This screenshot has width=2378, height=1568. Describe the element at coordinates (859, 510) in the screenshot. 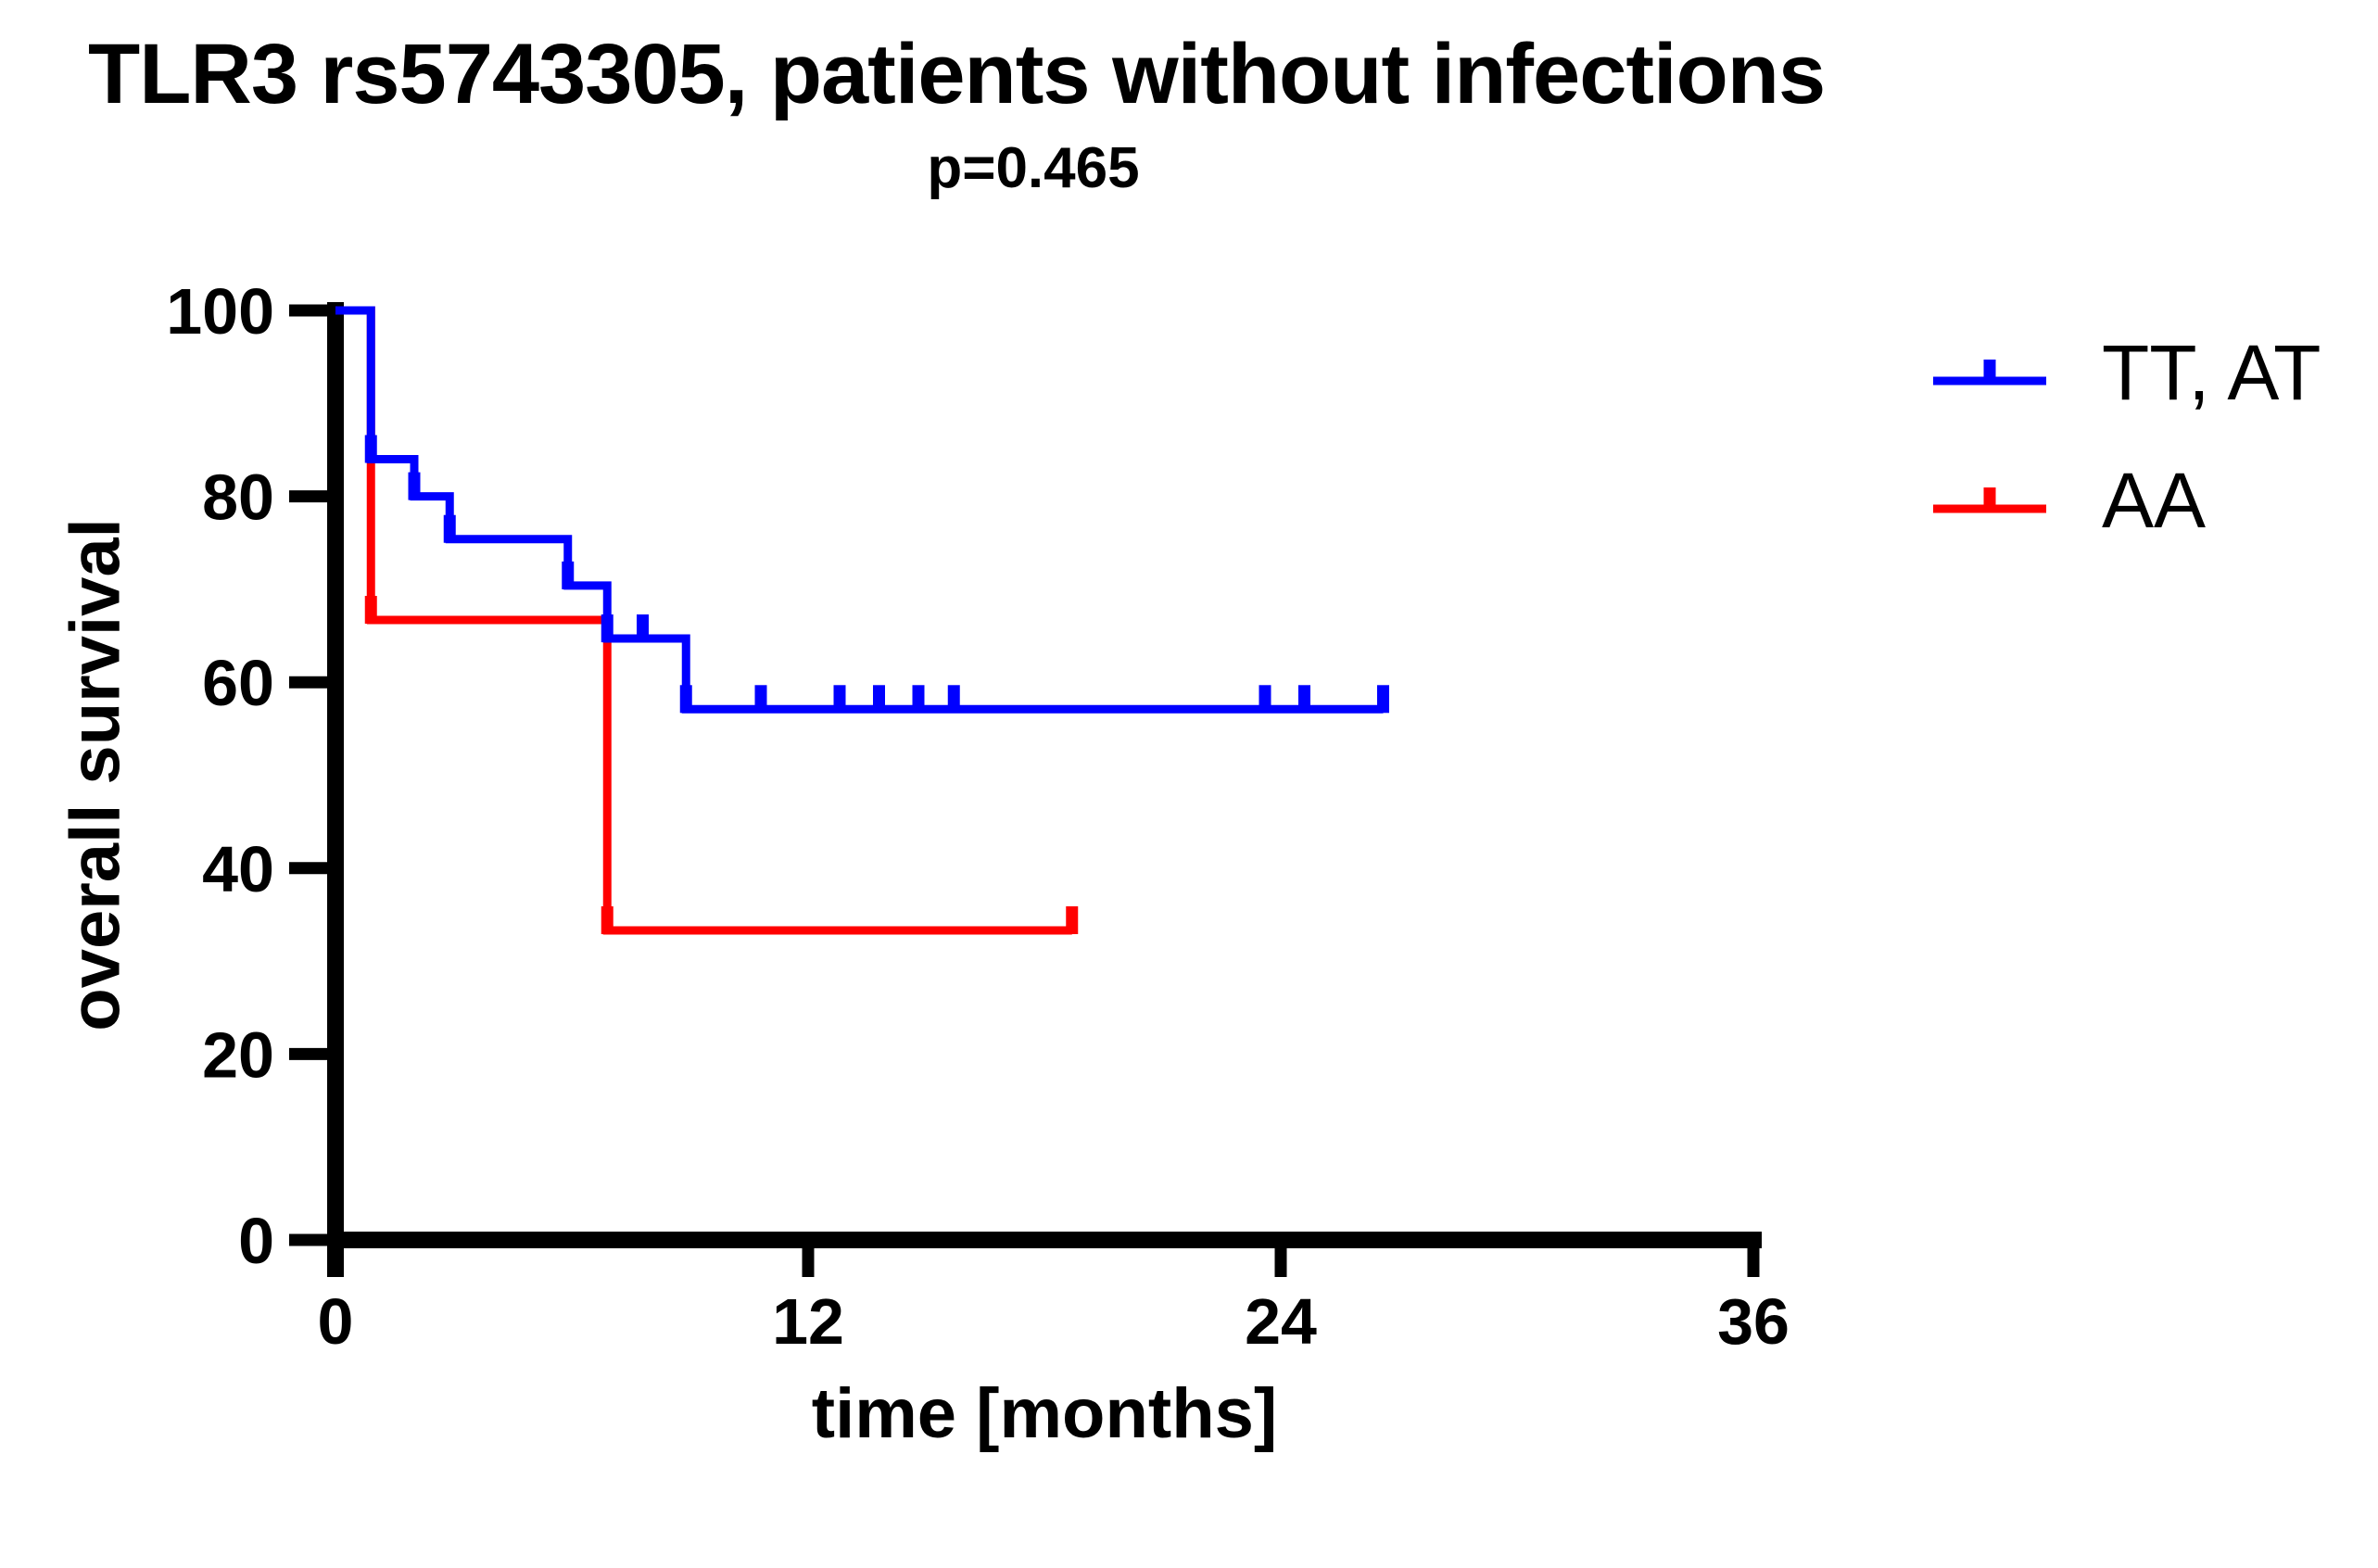

I see `survival-curve-tt-at` at that location.